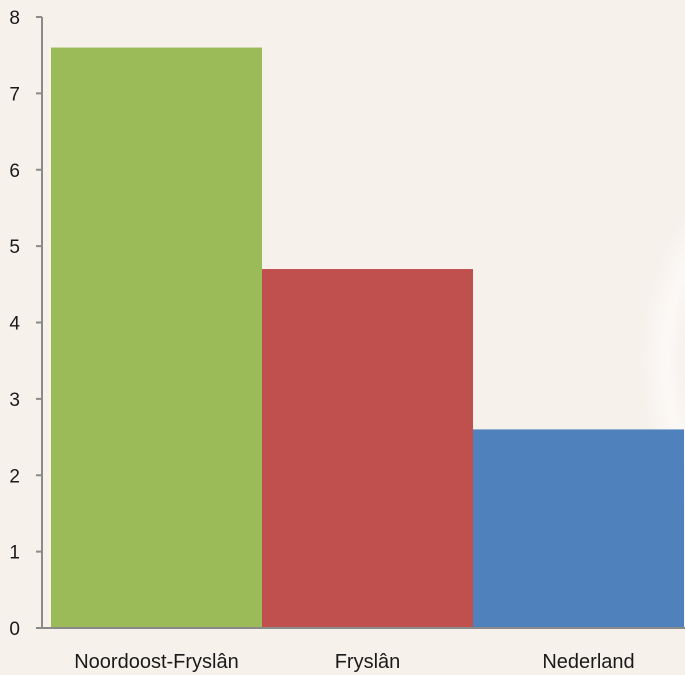  I want to click on y-tick-label: 2, so click(14, 476).